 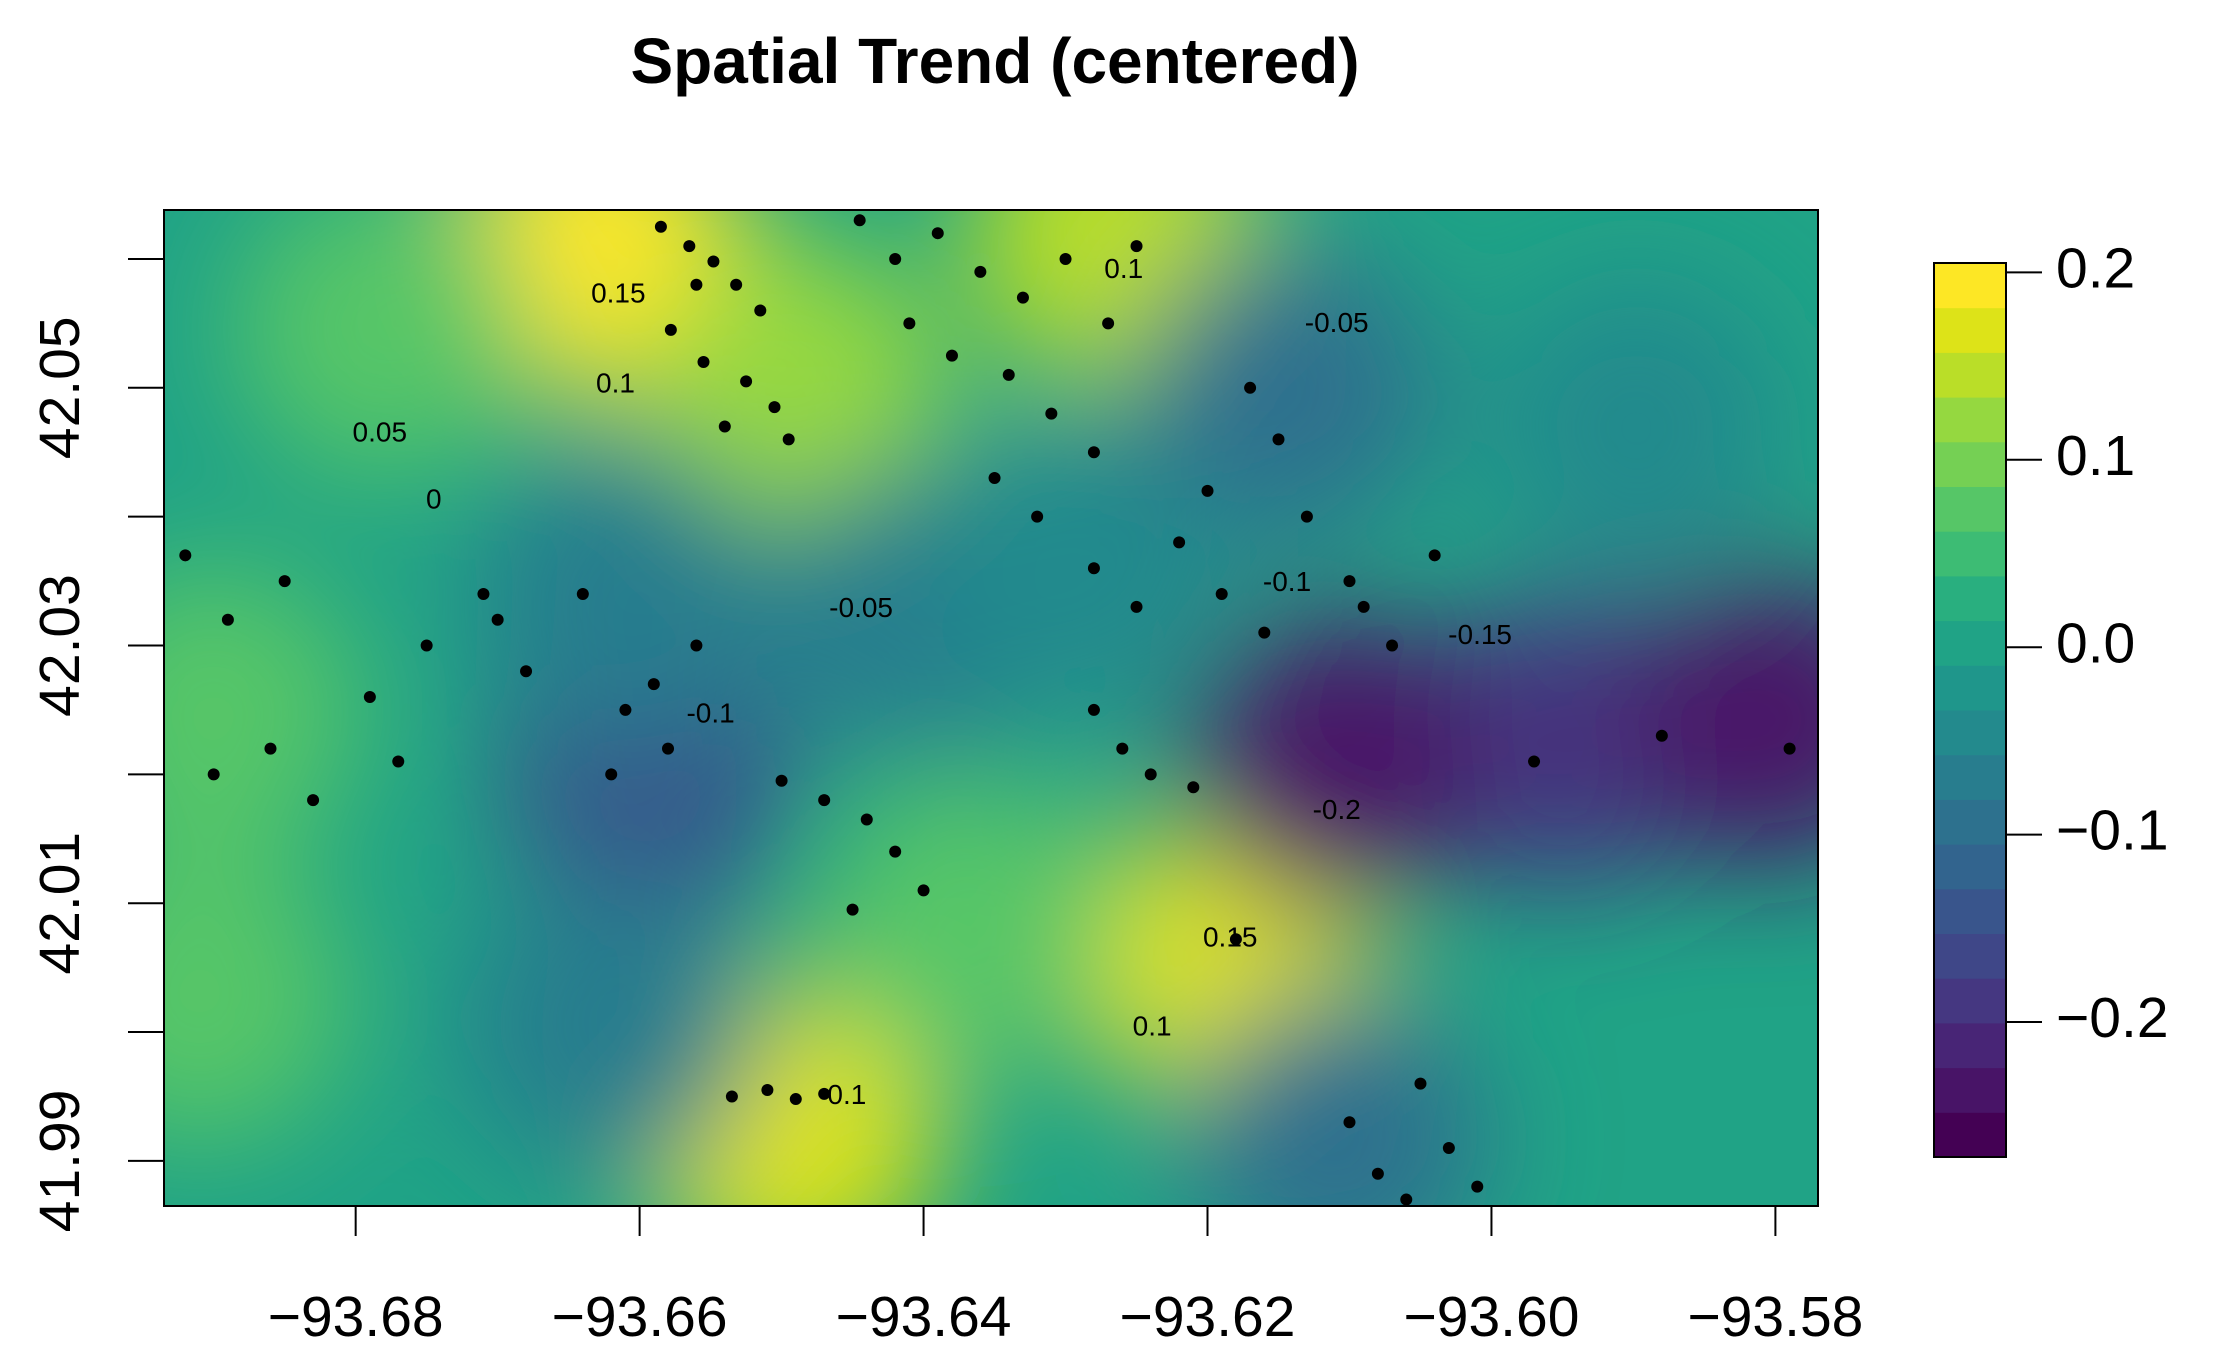 I want to click on y-tick-label: 42.01, so click(x=60, y=903).